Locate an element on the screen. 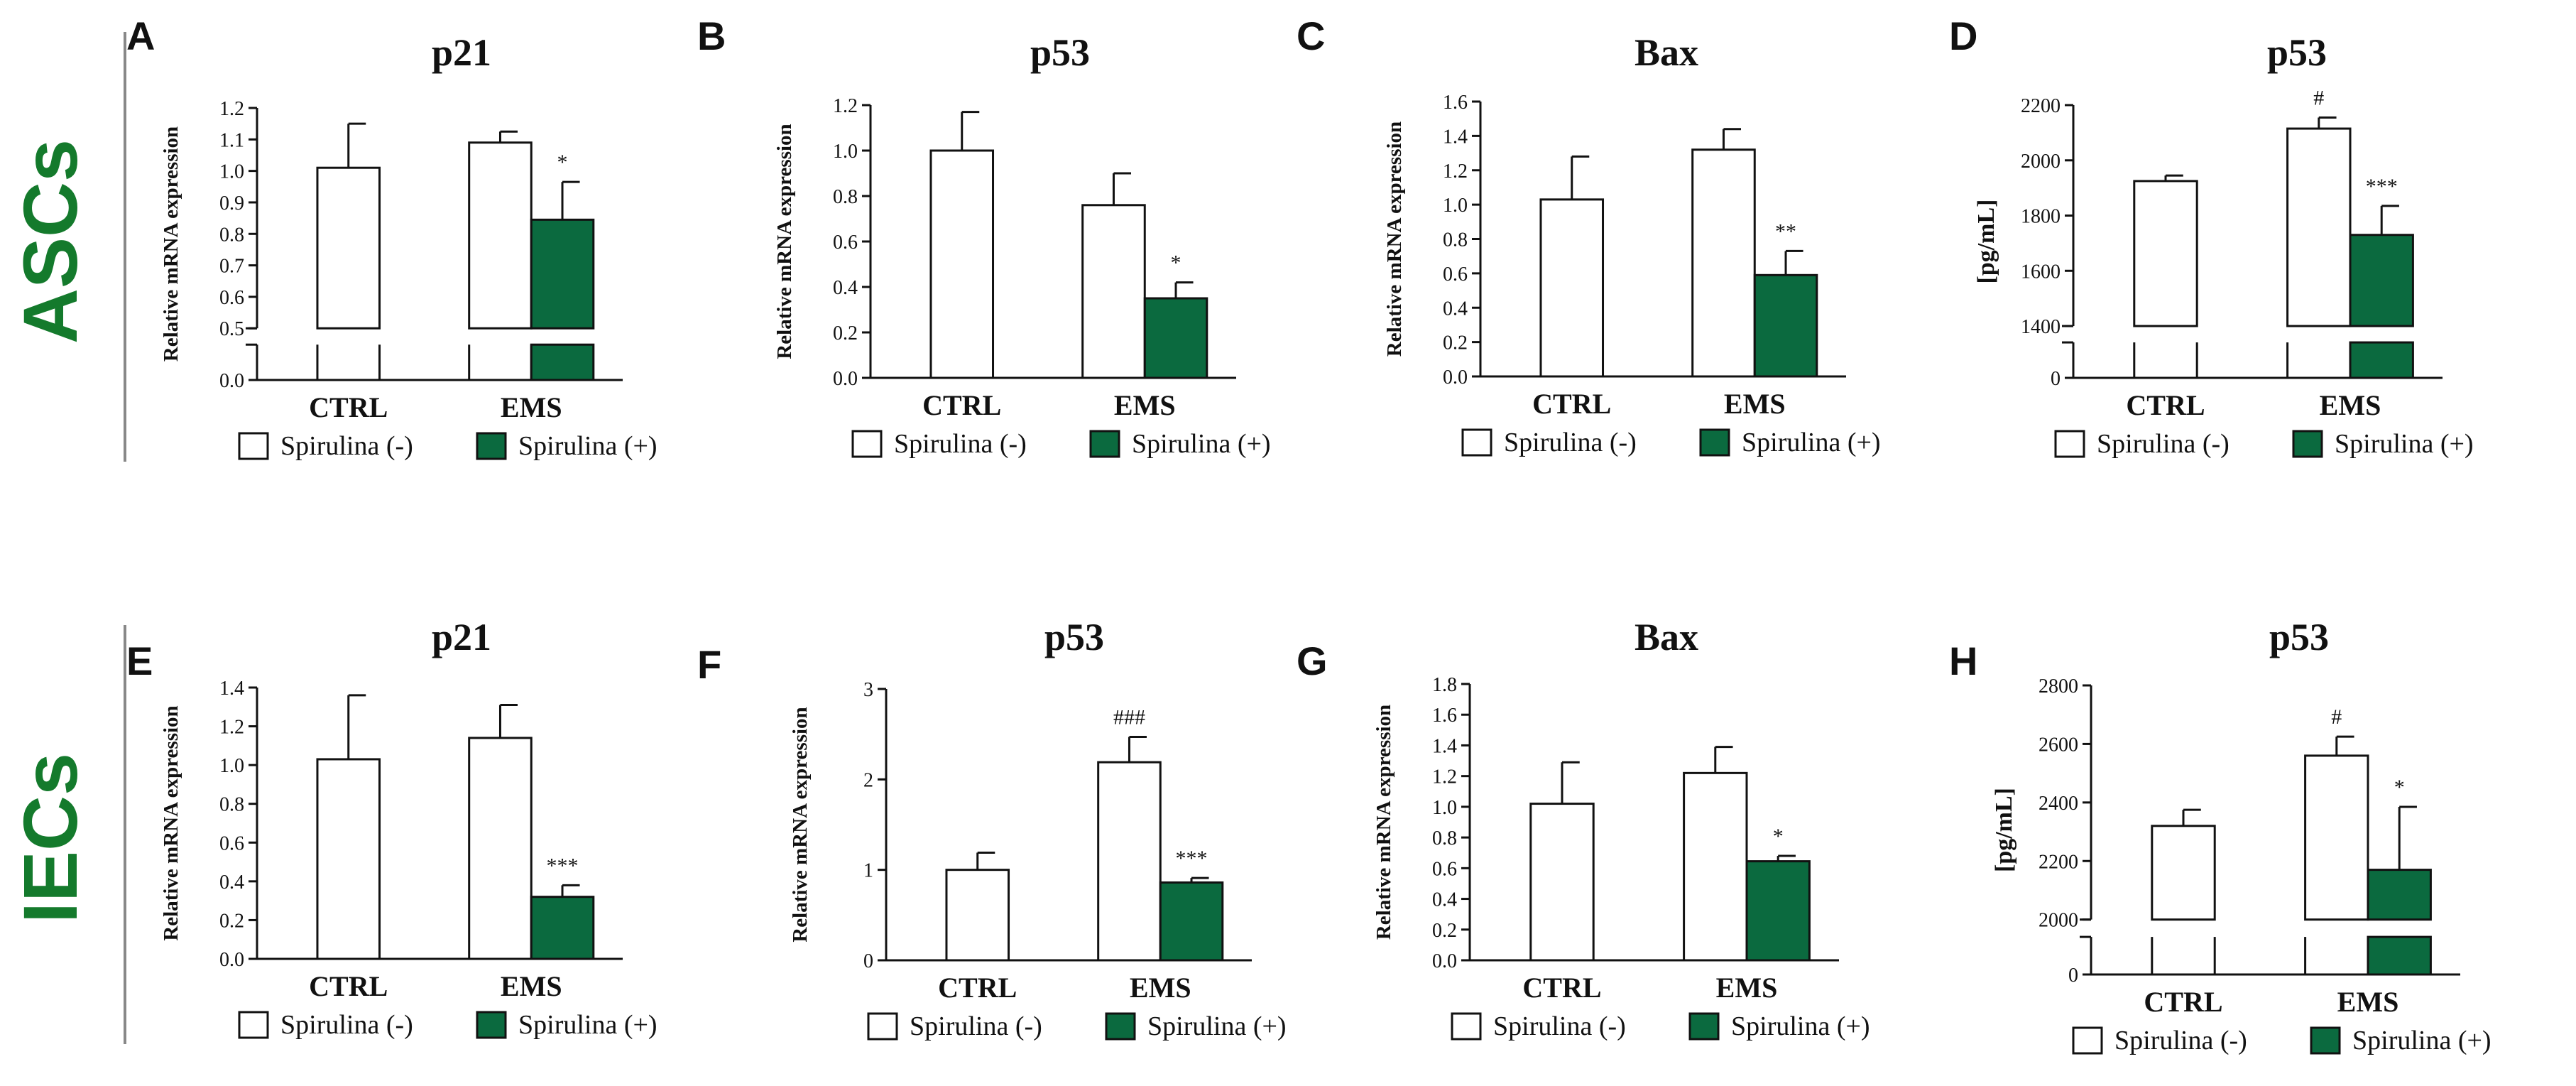 This screenshot has height=1086, width=2576. y-tick-label: 2600 is located at coordinates (2058, 745).